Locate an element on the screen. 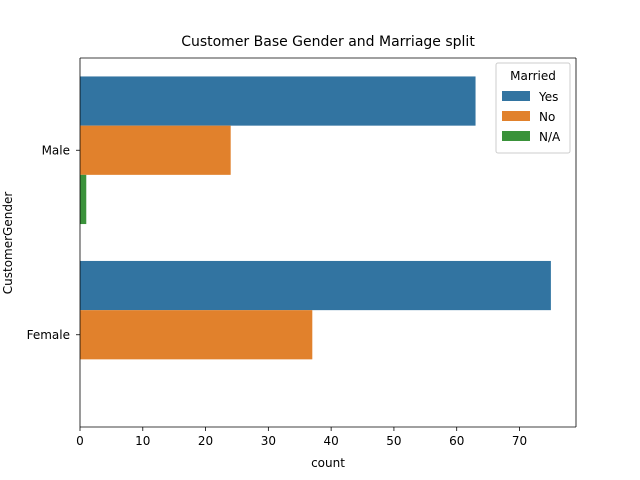 This screenshot has width=640, height=480. bar-female-no is located at coordinates (196, 335).